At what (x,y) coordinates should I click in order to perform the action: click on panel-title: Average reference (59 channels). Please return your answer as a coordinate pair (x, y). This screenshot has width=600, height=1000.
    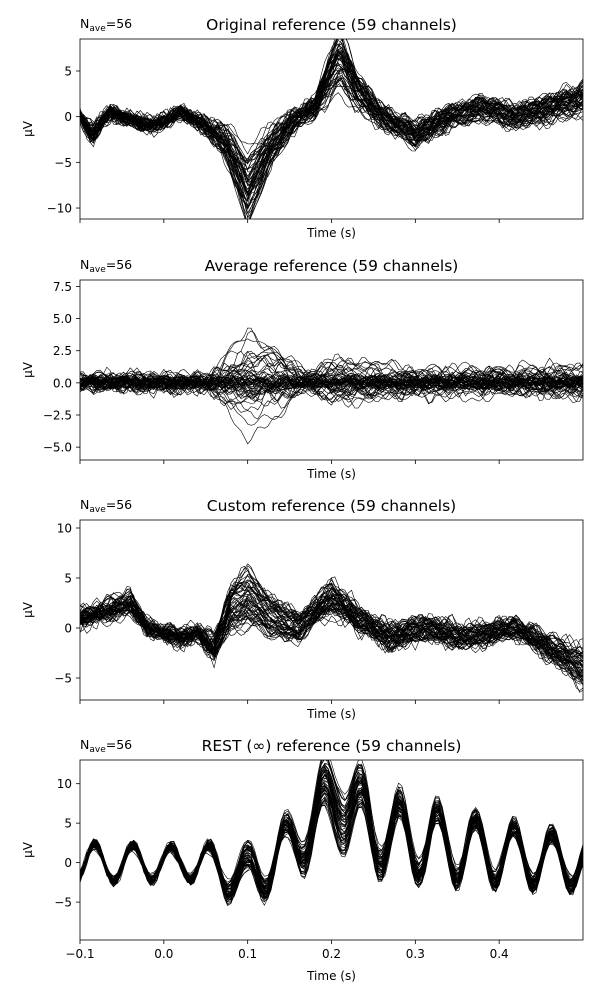
    Looking at the image, I should click on (332, 266).